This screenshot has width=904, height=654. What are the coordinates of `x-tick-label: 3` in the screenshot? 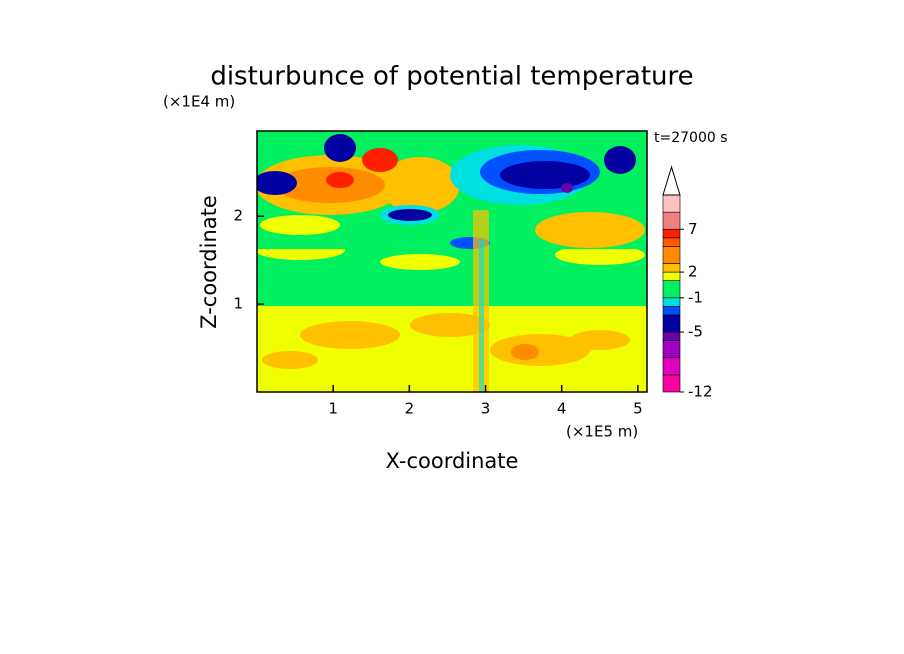 It's located at (486, 409).